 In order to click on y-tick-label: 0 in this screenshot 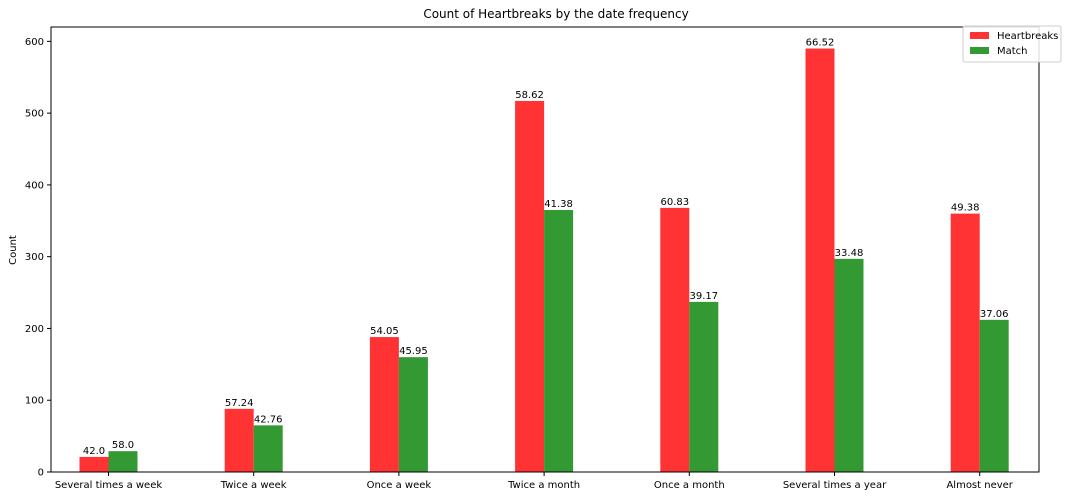, I will do `click(41, 473)`.